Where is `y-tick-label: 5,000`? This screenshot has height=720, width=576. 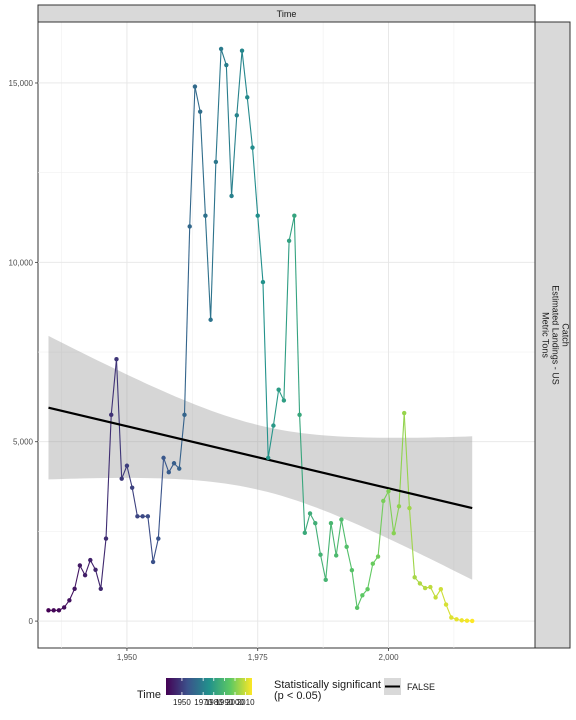 y-tick-label: 5,000 is located at coordinates (23, 442).